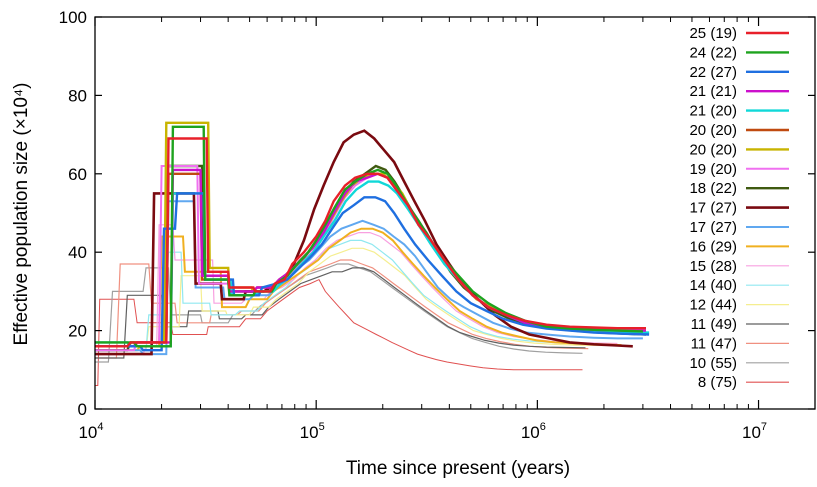  What do you see at coordinates (713, 169) in the screenshot?
I see `legend-label: 19 (20)` at bounding box center [713, 169].